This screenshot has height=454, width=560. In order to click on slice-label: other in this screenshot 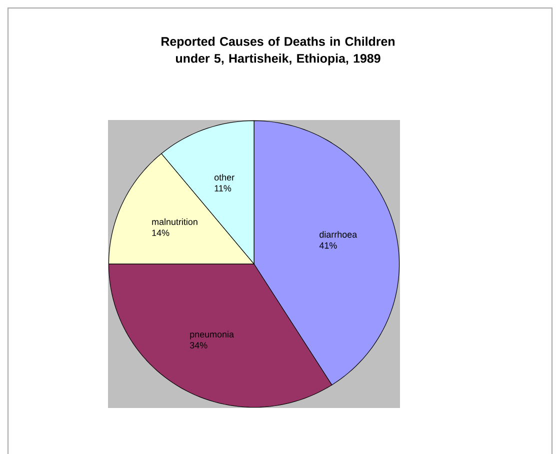, I will do `click(224, 177)`.